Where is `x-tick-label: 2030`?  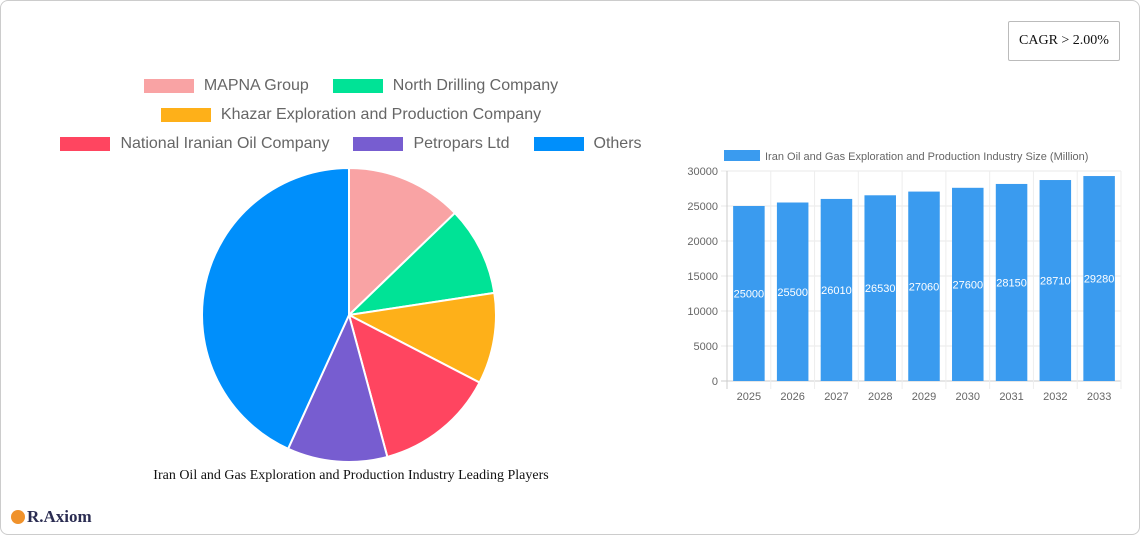 x-tick-label: 2030 is located at coordinates (968, 397).